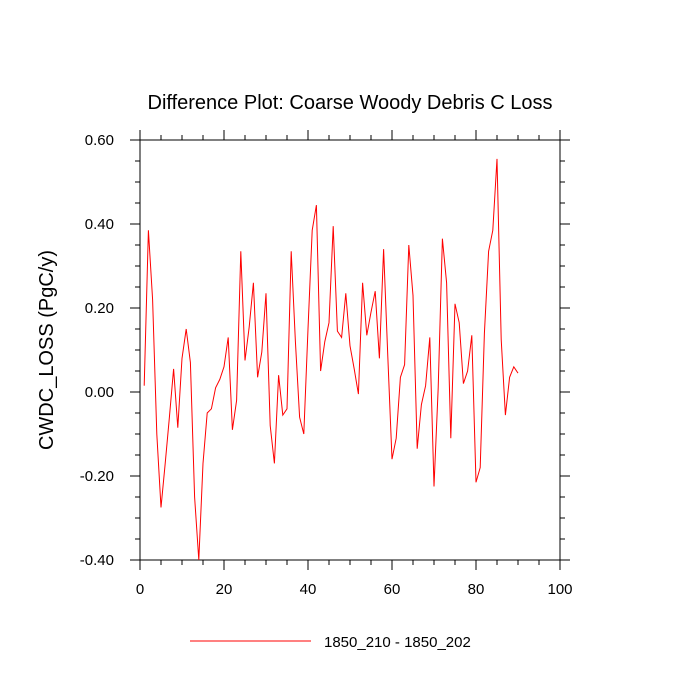  What do you see at coordinates (476, 589) in the screenshot?
I see `x-tick-label: 80` at bounding box center [476, 589].